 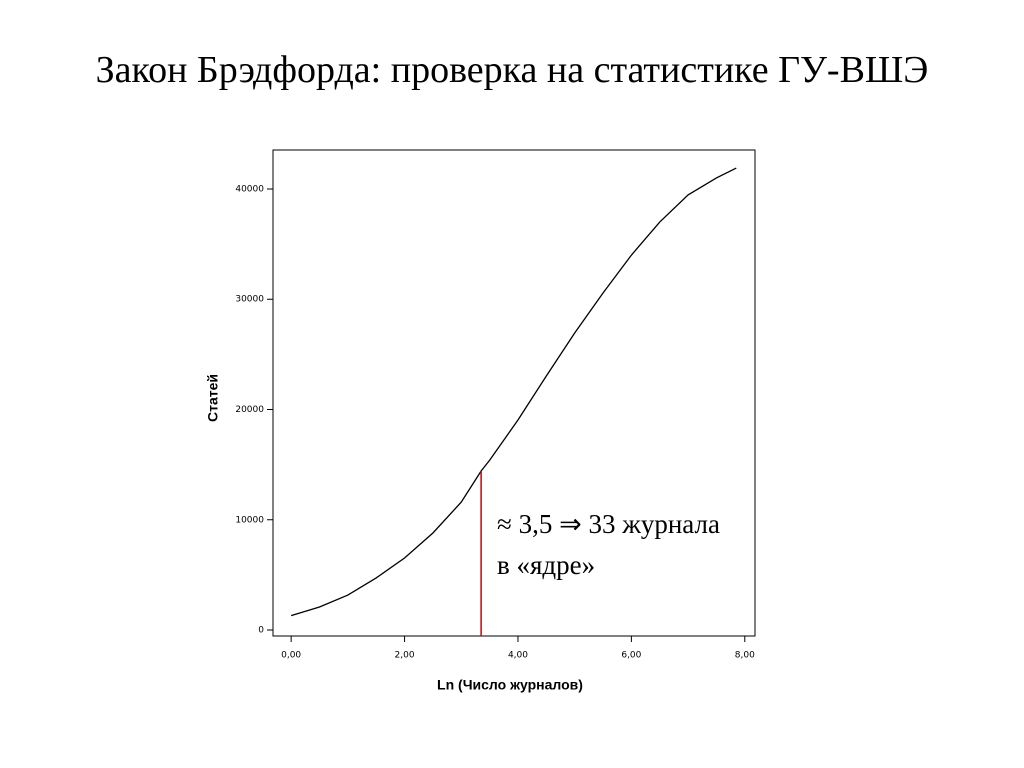 What do you see at coordinates (261, 631) in the screenshot?
I see `y-tick-label: 0` at bounding box center [261, 631].